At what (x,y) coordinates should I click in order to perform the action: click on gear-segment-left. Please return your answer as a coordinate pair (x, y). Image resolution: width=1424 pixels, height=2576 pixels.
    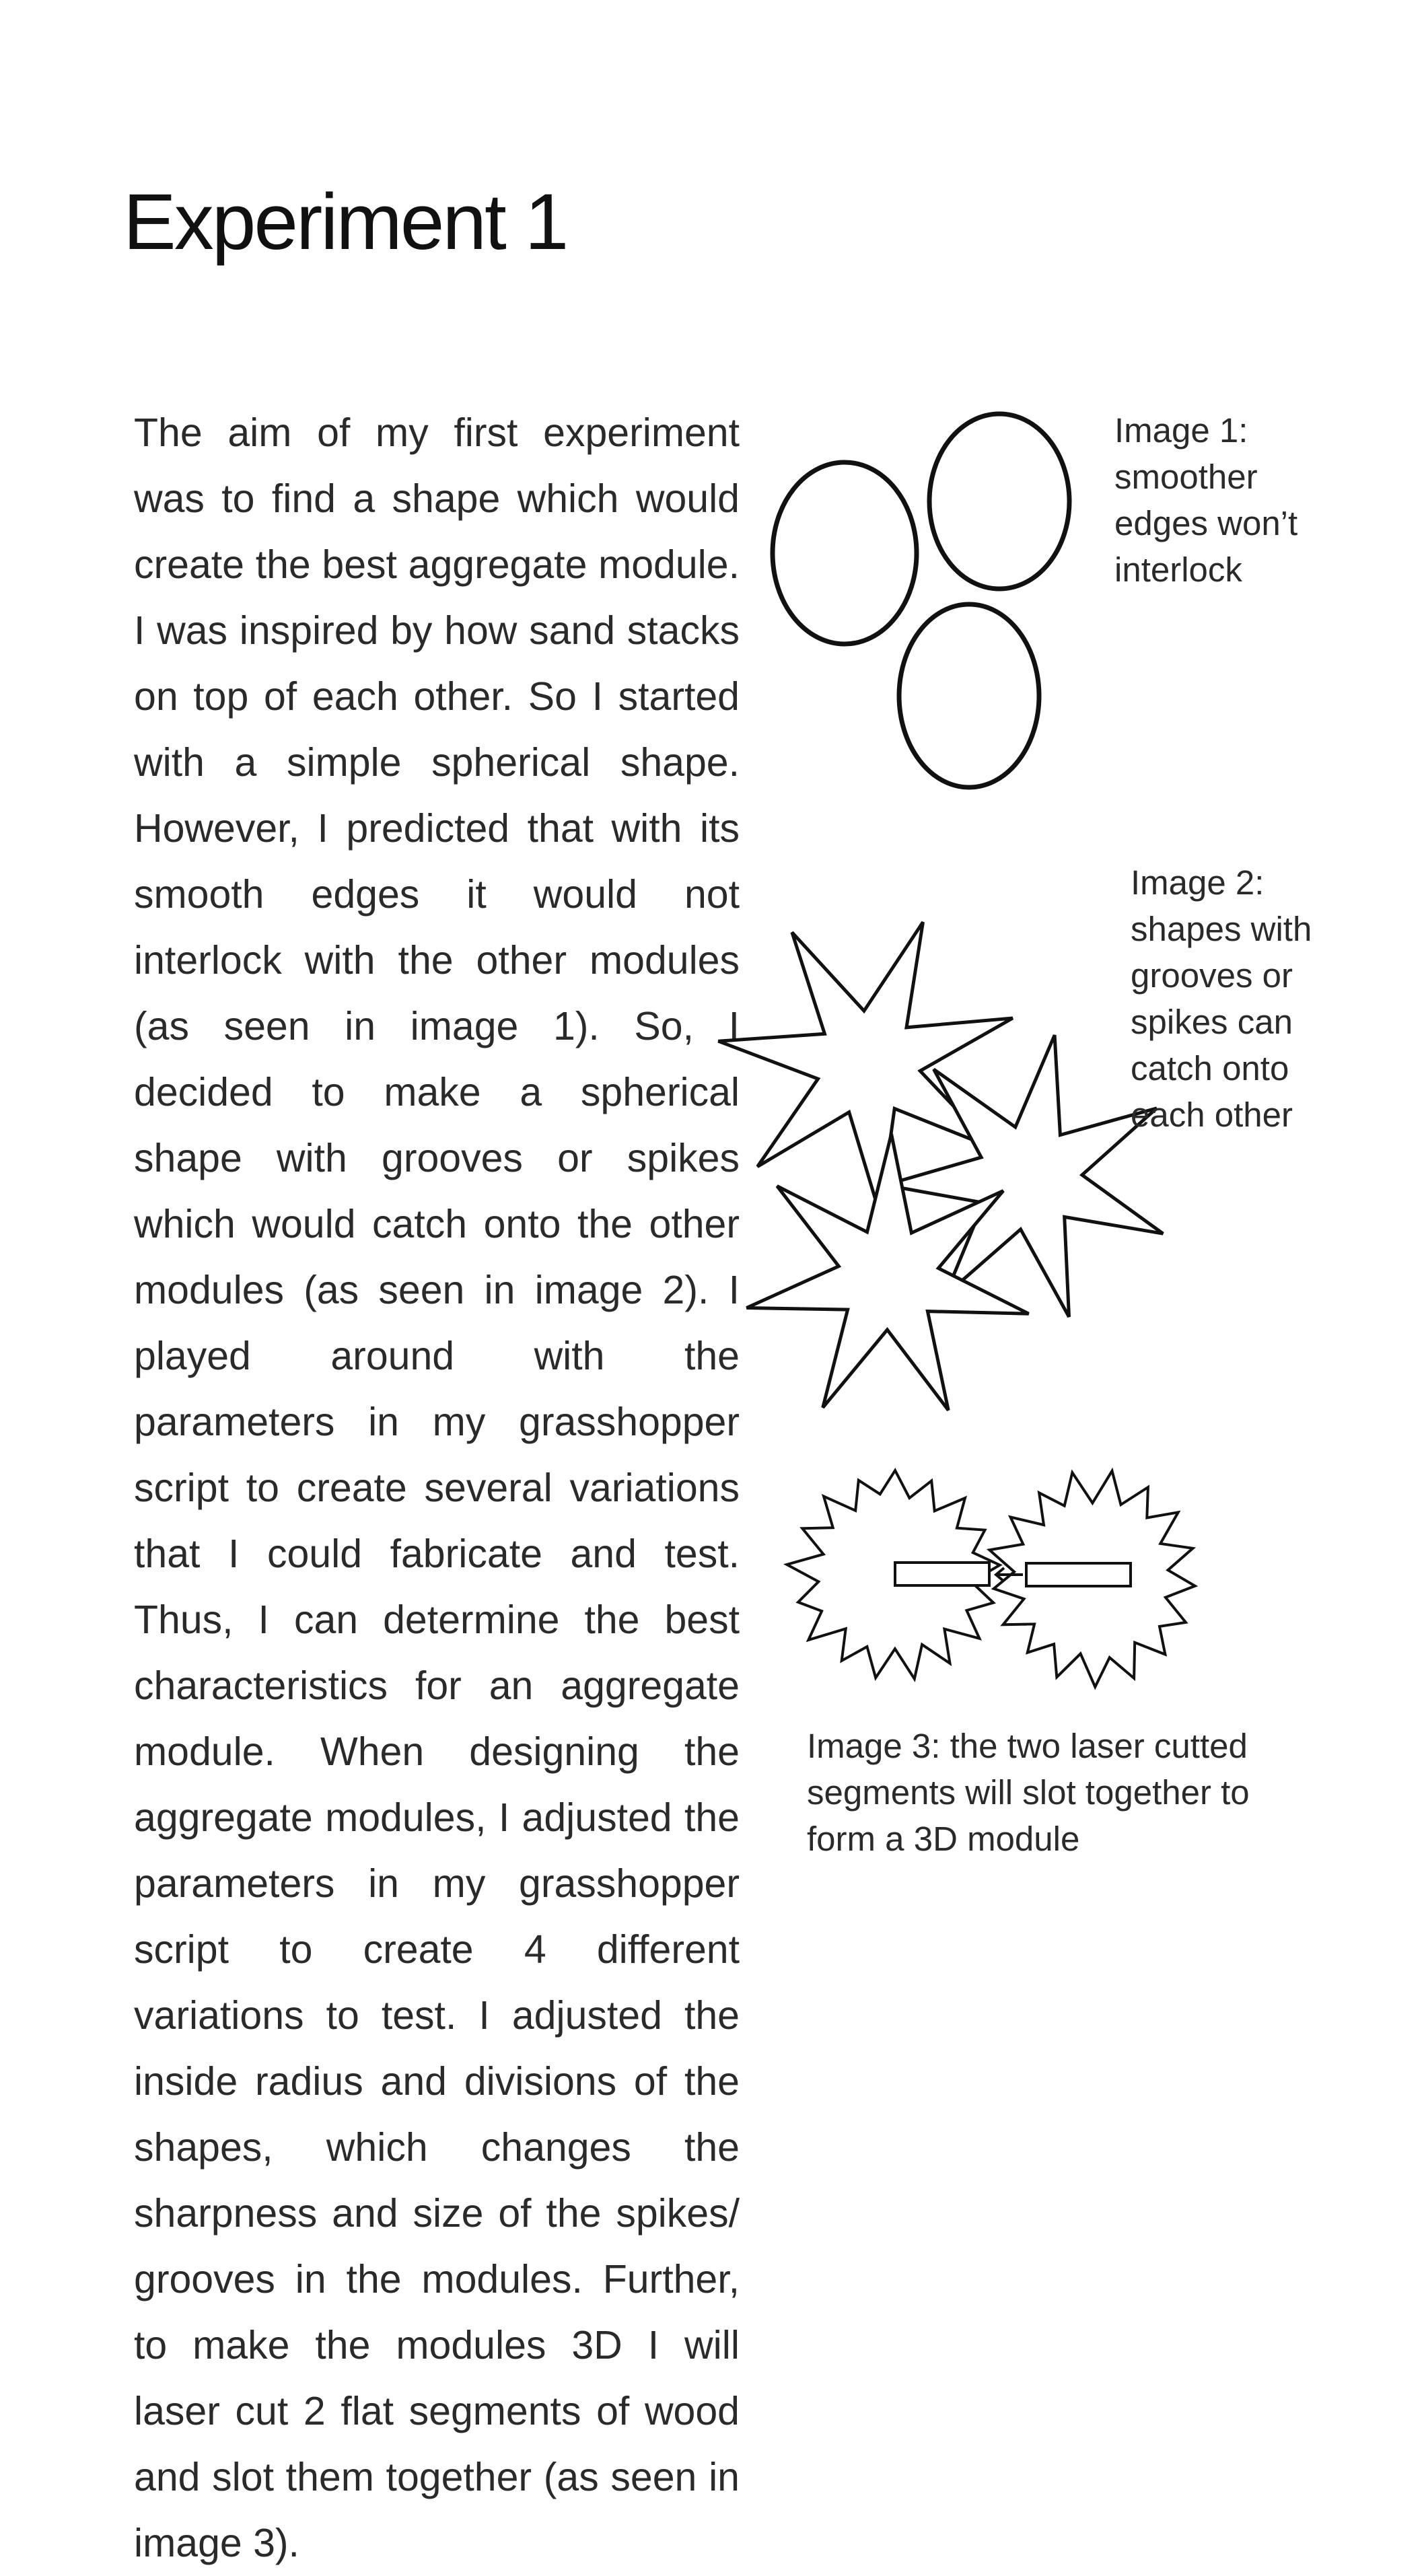
    Looking at the image, I should click on (893, 1575).